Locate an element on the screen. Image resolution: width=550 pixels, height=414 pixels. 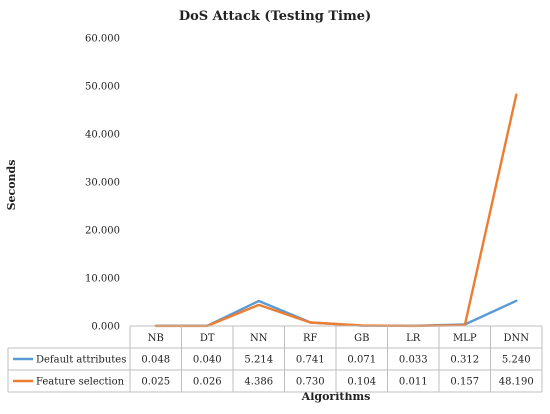
data-label: 0.011 is located at coordinates (413, 382).